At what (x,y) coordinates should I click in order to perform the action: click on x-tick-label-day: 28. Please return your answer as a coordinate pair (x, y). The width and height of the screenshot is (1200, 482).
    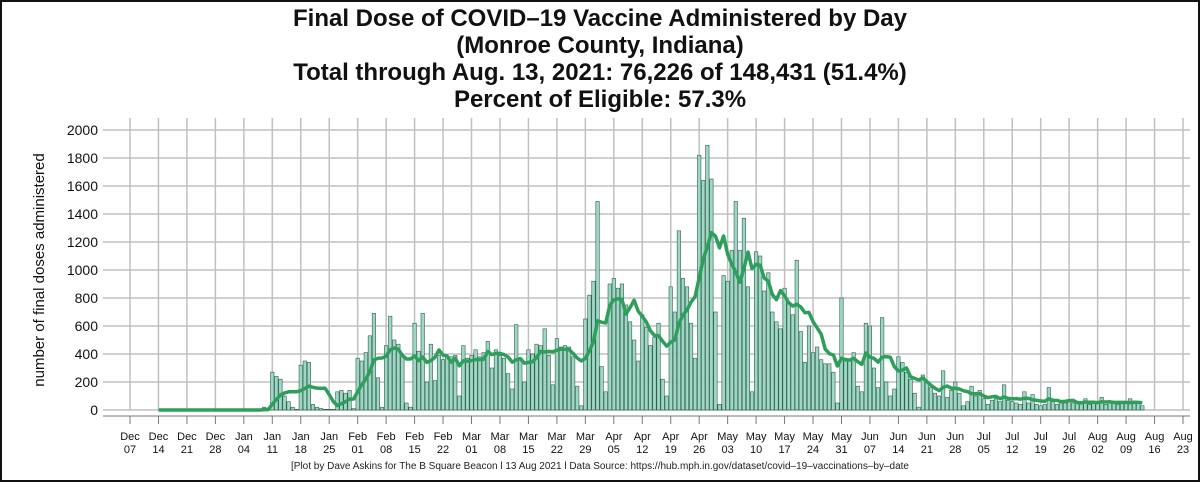
    Looking at the image, I should click on (215, 450).